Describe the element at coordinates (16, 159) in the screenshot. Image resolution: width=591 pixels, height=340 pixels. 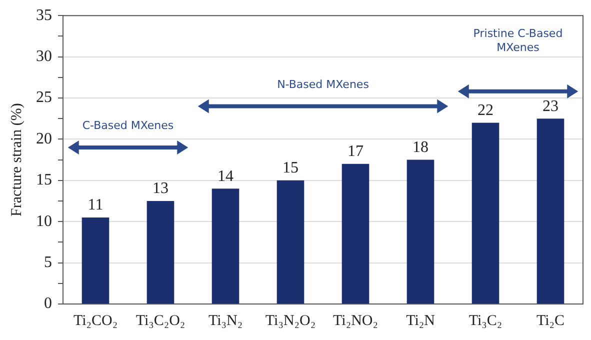
I see `y-axis-title: Fracture strain (%)` at that location.